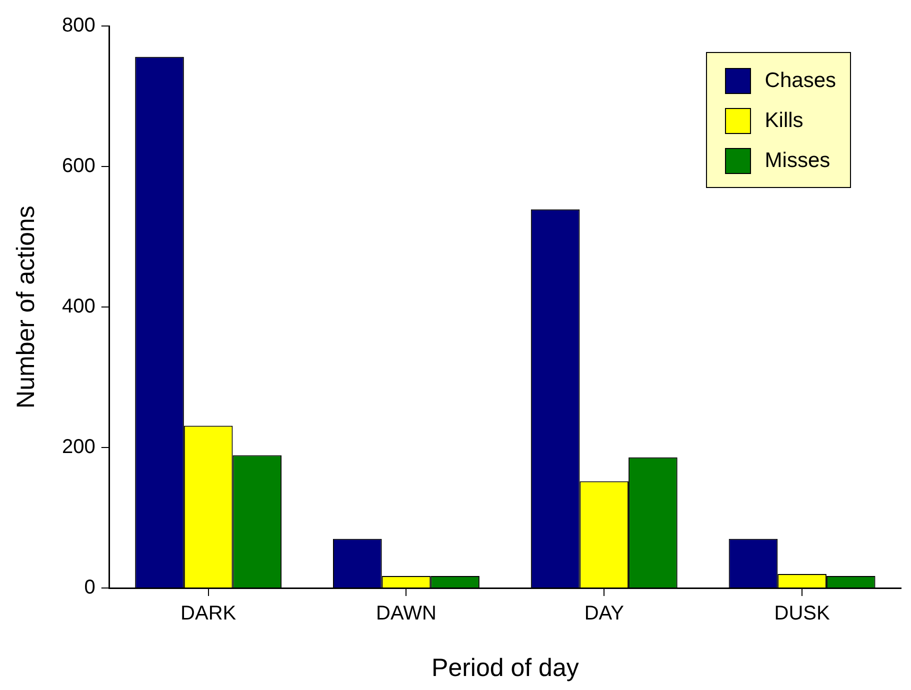 The width and height of the screenshot is (911, 690). I want to click on y-tick-label: 400, so click(79, 307).